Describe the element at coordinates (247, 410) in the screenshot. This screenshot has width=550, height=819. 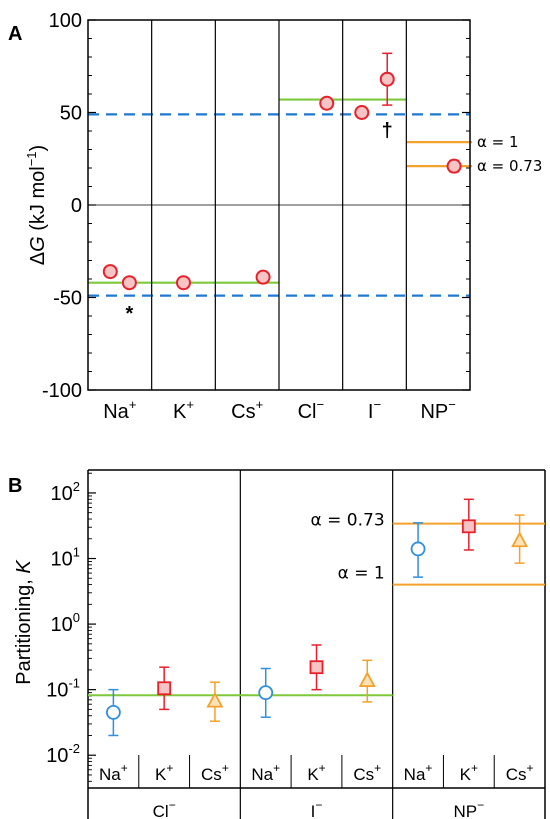
I see `category-label: Cs+` at that location.